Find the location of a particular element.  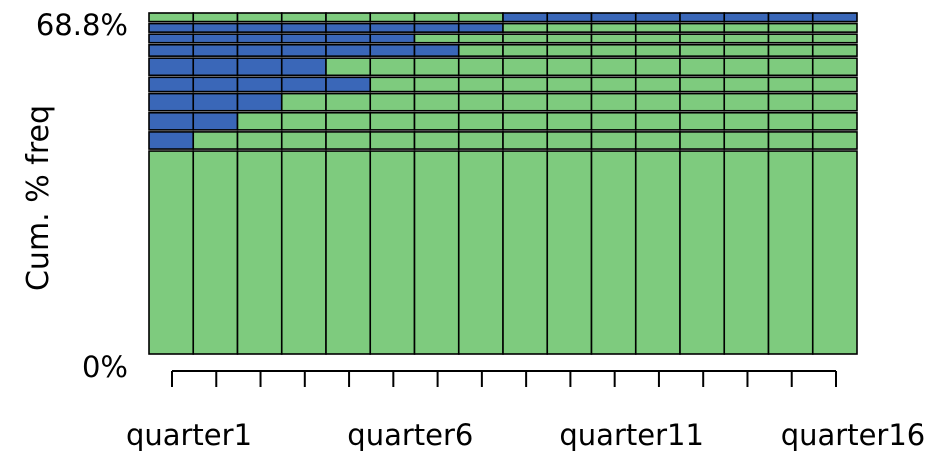

cell-seq2-quarter5 is located at coordinates (348, 140).